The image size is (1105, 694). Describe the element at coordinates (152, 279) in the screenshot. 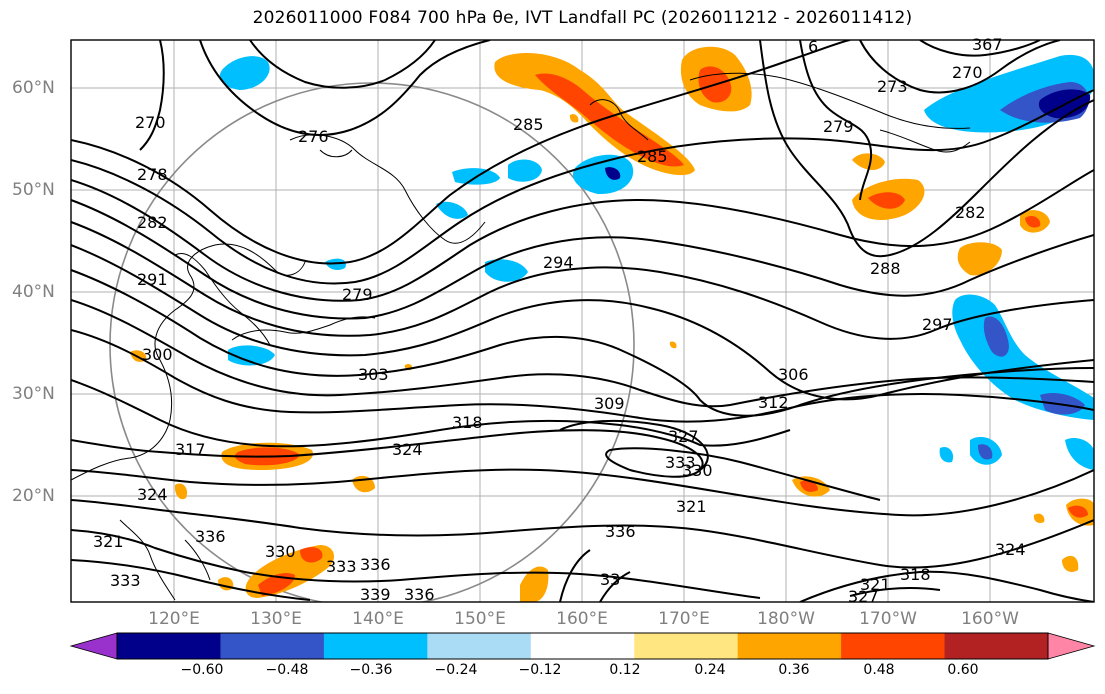

I see `contour-label: 291` at that location.